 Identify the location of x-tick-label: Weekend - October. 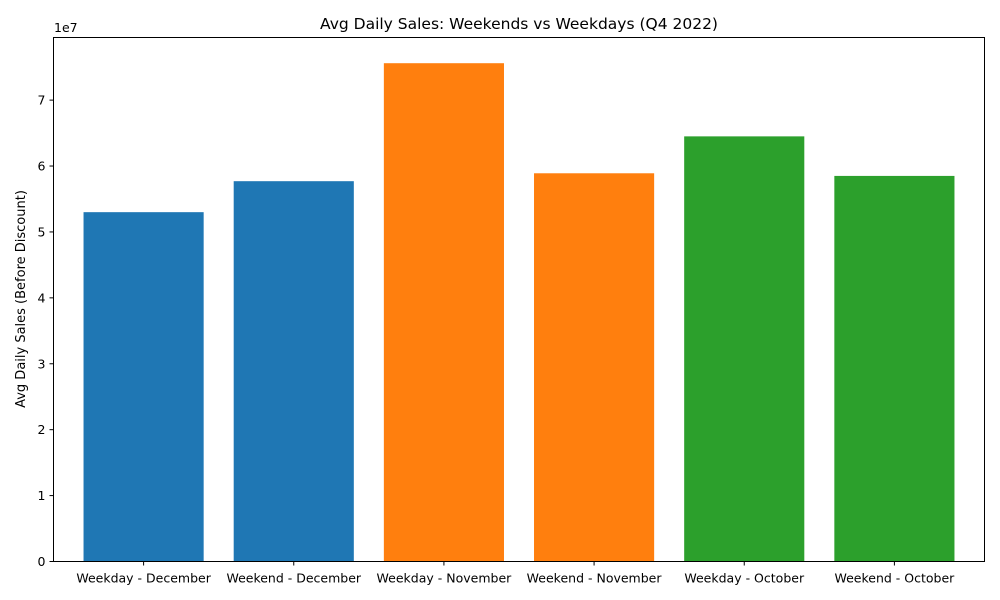
(894, 578).